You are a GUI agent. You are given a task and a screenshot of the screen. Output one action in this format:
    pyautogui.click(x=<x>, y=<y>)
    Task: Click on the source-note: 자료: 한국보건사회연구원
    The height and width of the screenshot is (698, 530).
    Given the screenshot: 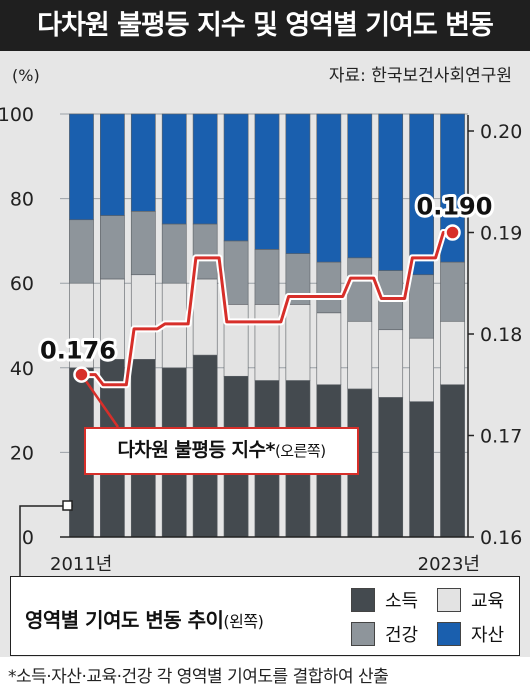 What is the action you would take?
    pyautogui.click(x=420, y=76)
    